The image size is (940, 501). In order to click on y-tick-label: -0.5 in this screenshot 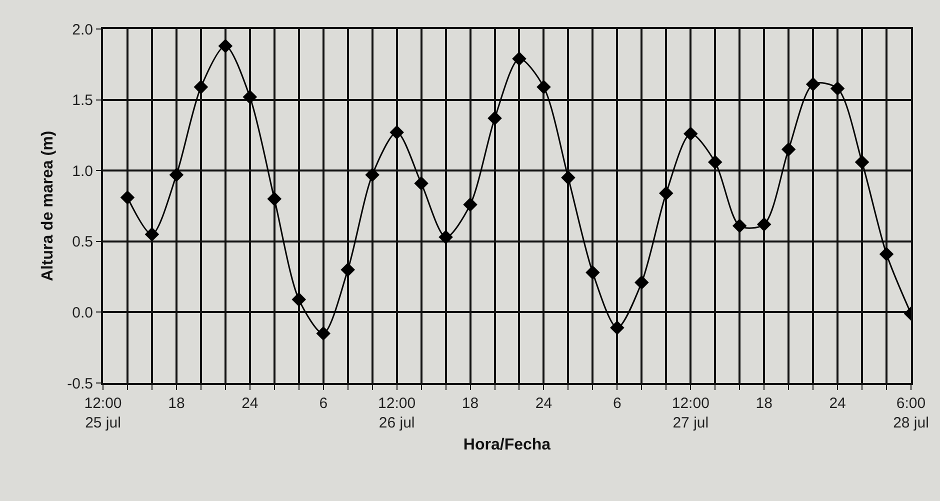, I will do `click(80, 383)`.